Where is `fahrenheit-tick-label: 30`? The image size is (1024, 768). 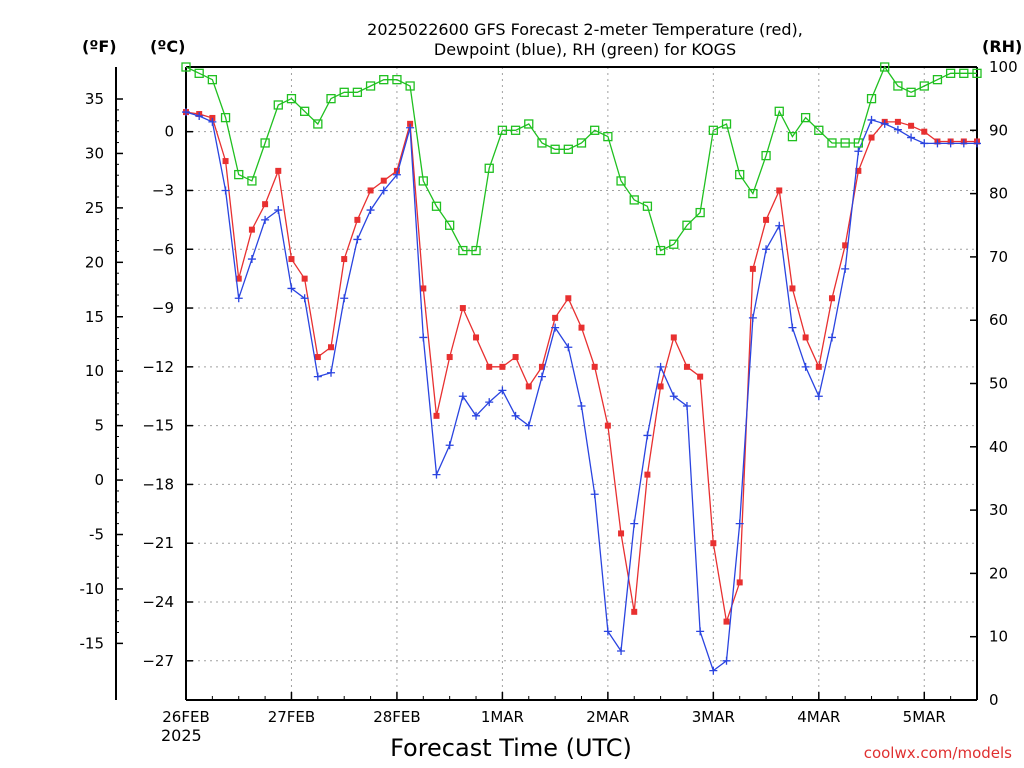 fahrenheit-tick-label: 30 is located at coordinates (94, 153).